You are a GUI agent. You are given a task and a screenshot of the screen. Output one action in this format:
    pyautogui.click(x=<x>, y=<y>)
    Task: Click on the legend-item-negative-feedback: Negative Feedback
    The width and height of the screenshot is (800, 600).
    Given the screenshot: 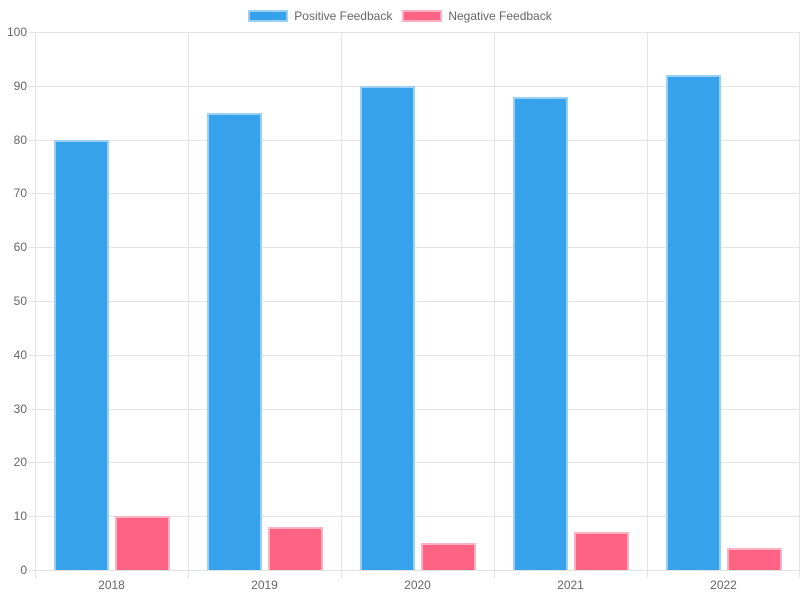 What is the action you would take?
    pyautogui.click(x=477, y=16)
    